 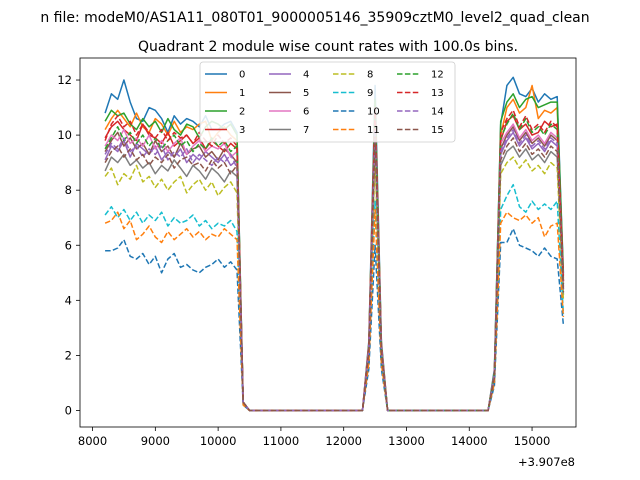 I want to click on y-axis: 0 2 4 6 8 10 12, so click(x=68, y=245).